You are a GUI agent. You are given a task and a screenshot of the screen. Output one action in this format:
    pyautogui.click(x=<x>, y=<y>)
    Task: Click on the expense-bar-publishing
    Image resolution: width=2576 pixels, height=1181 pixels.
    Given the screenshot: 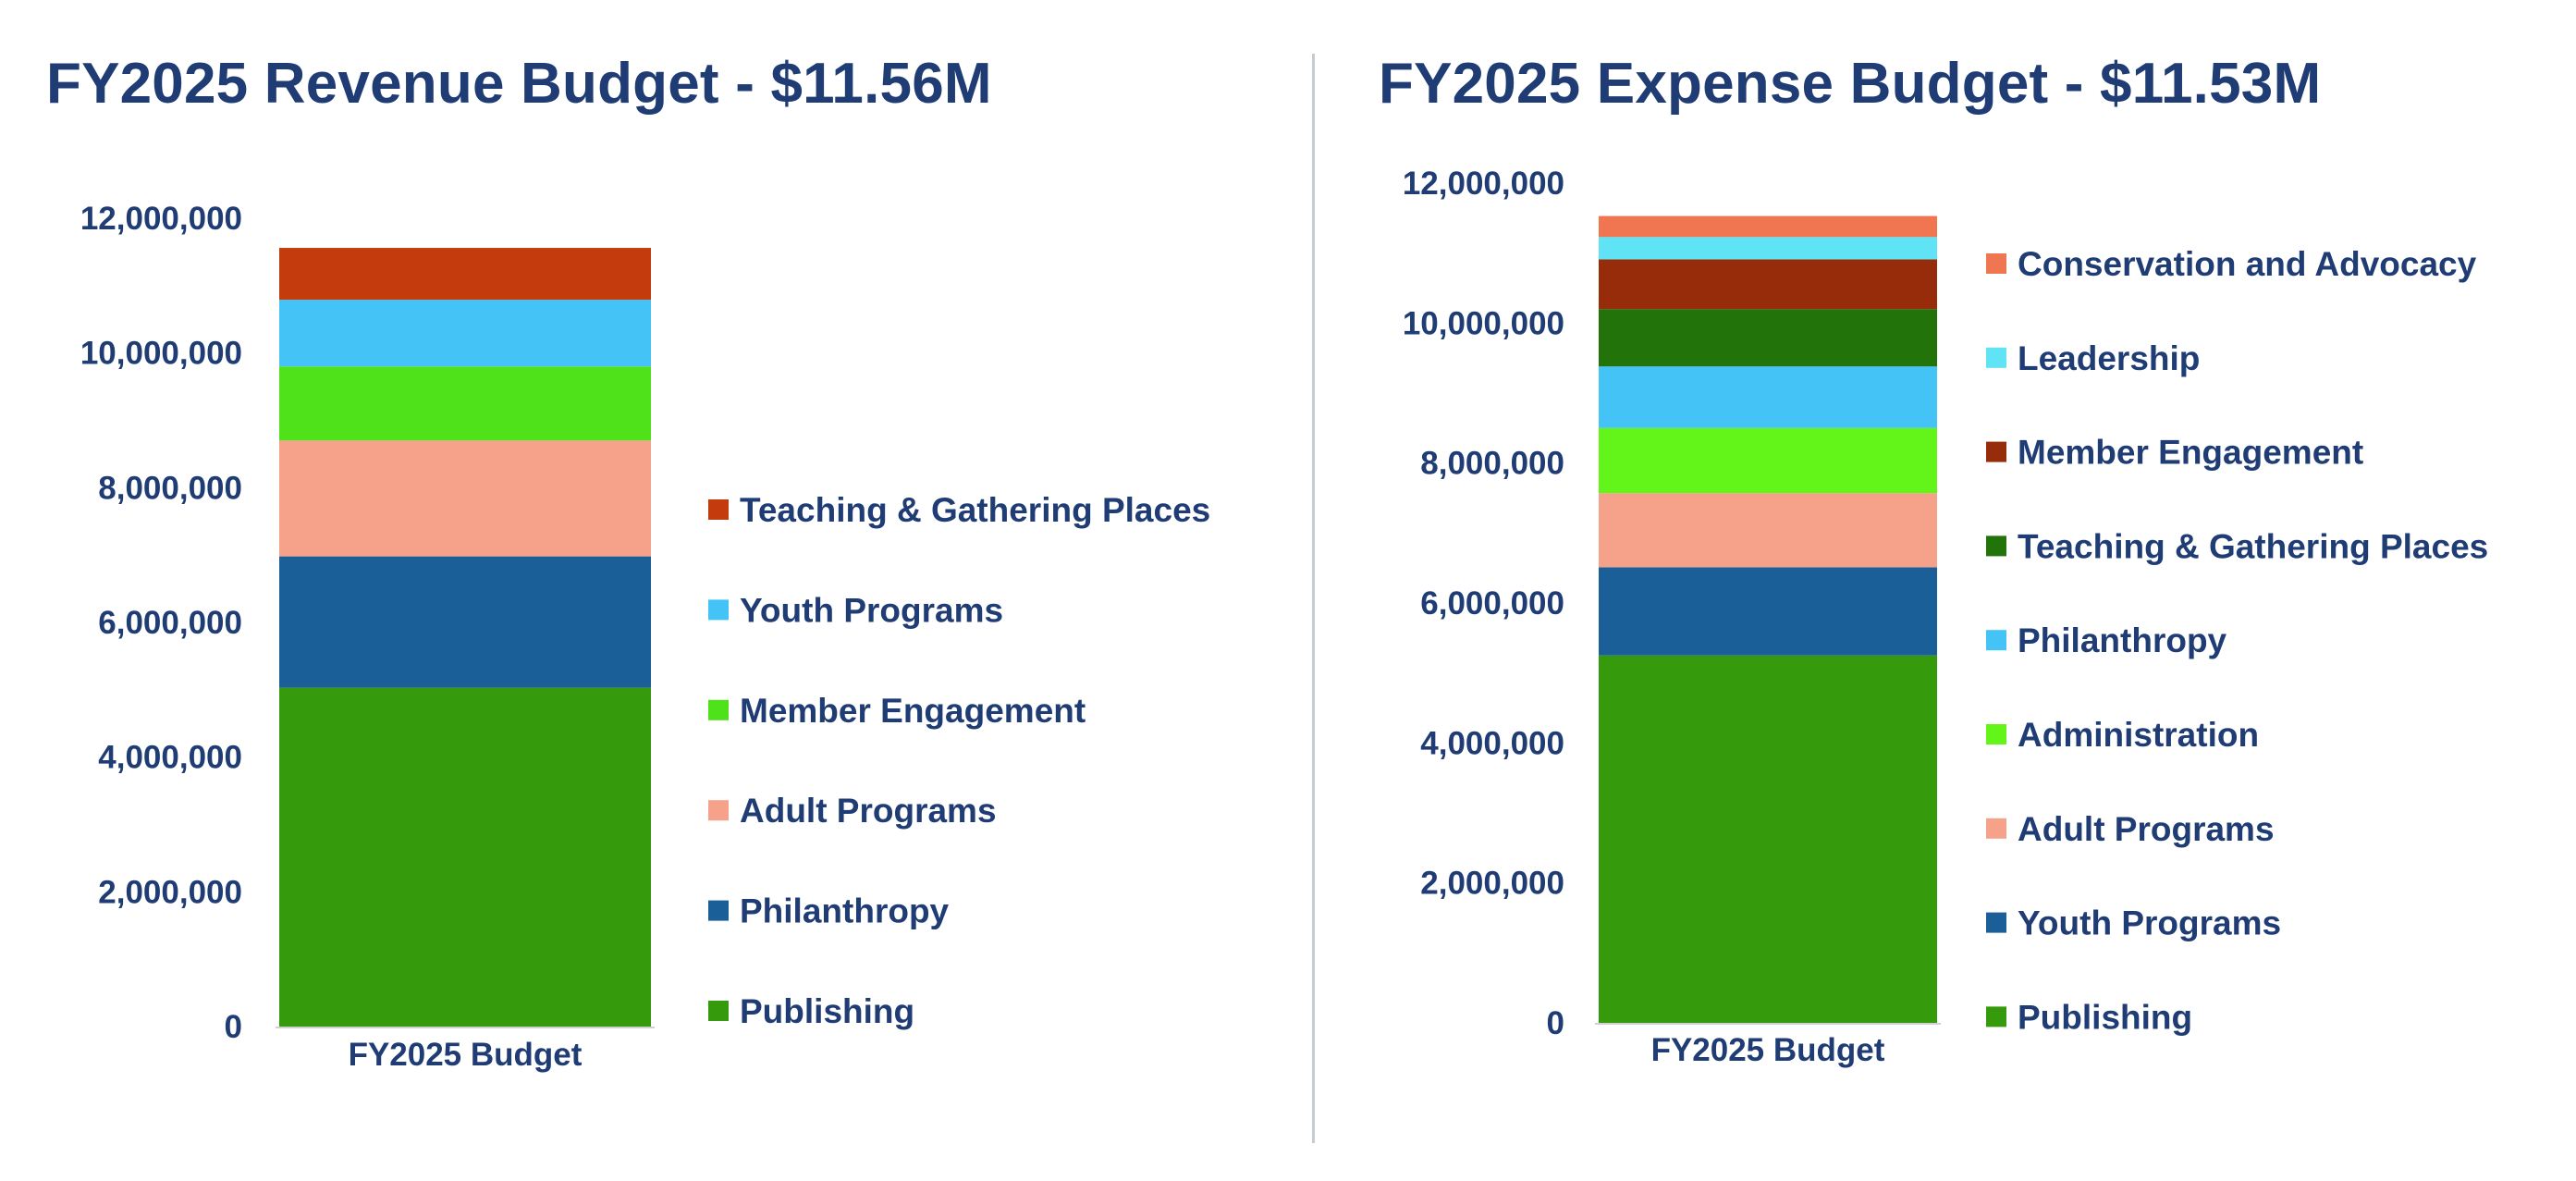 What is the action you would take?
    pyautogui.click(x=1768, y=839)
    